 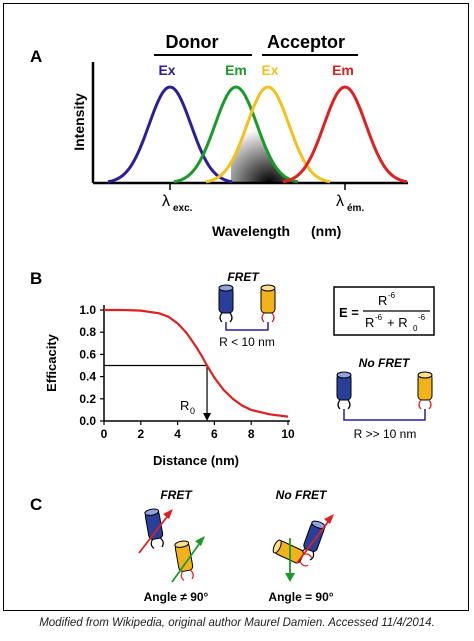 What do you see at coordinates (268, 303) in the screenshot?
I see `acceptor-fluorophore-close` at bounding box center [268, 303].